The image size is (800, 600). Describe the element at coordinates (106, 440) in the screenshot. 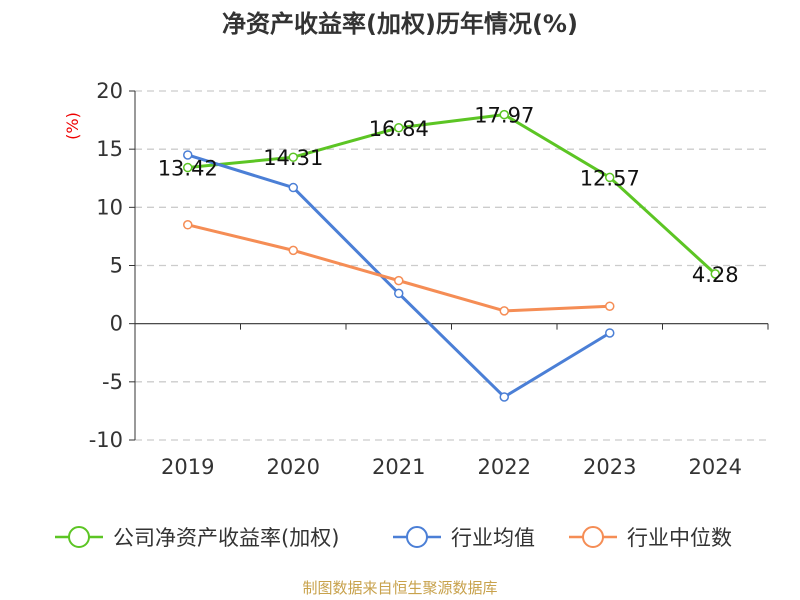

I see `y-tick-label: -10` at that location.